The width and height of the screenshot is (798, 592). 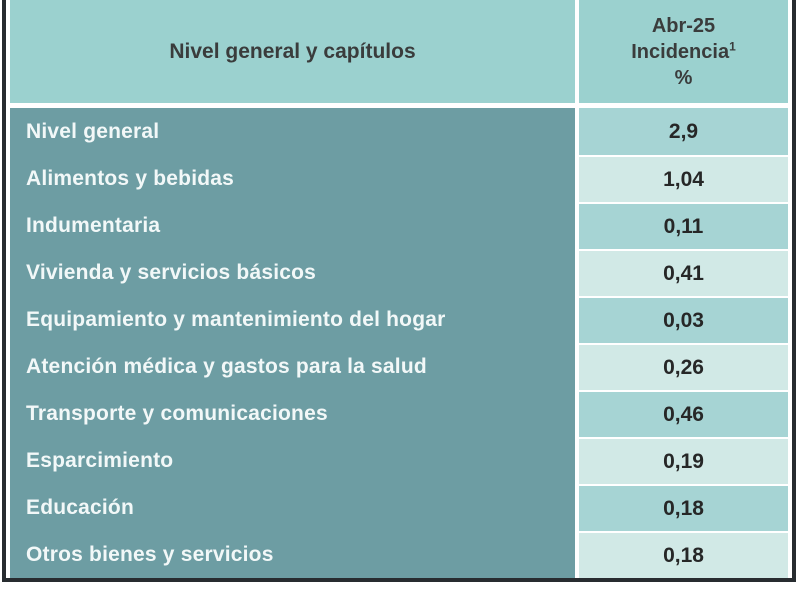 I want to click on header-body-divider, so click(x=399, y=105).